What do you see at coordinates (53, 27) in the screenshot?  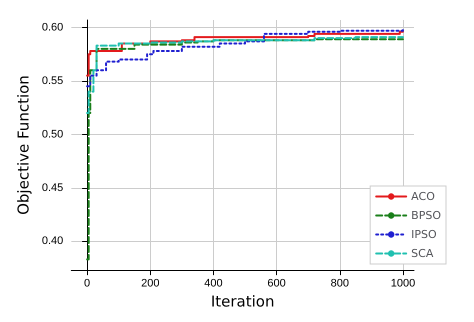 I see `y-tick-label: 0.60` at bounding box center [53, 27].